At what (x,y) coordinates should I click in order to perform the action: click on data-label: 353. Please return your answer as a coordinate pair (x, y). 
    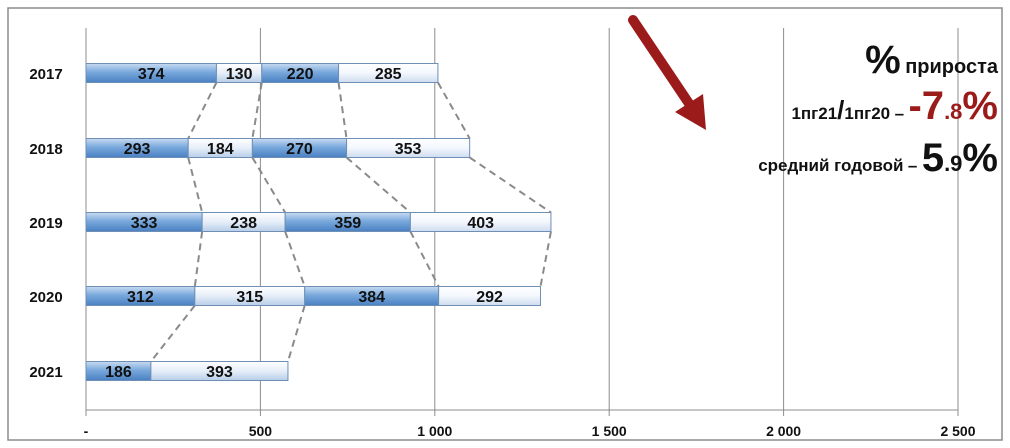
    Looking at the image, I should click on (408, 149).